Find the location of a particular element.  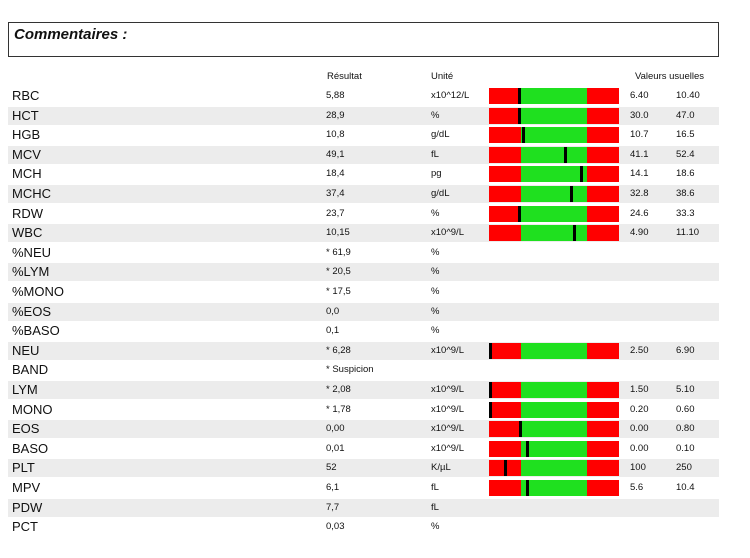

unit-label: pg is located at coordinates (436, 174).